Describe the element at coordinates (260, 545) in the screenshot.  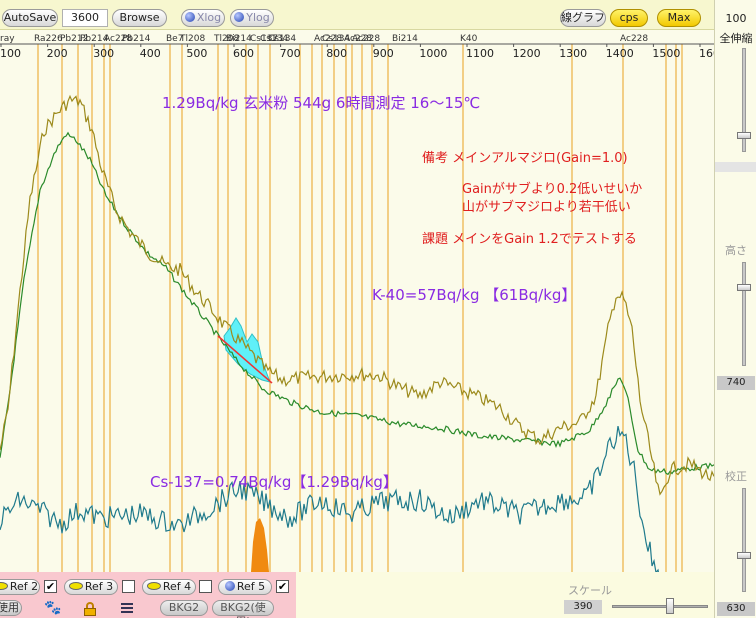
I see `cs137-difference-fill` at that location.